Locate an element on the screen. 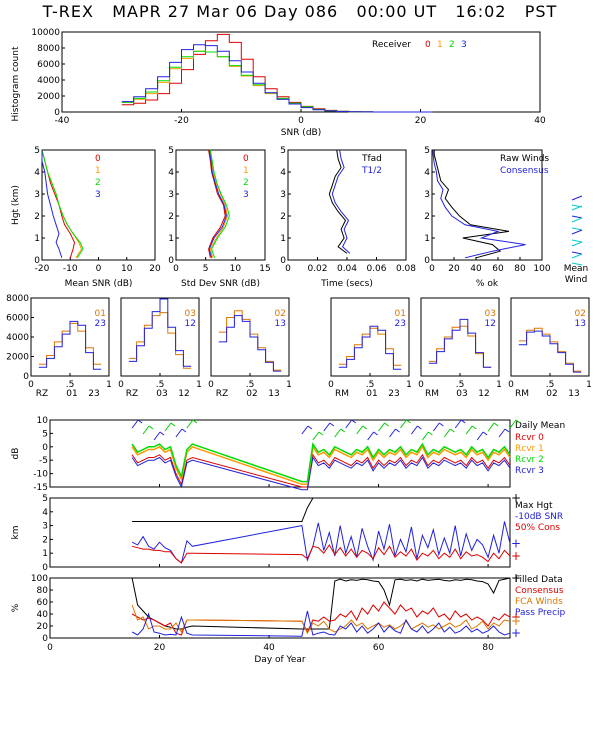  std-snr-xtick-label: 15 is located at coordinates (264, 269).